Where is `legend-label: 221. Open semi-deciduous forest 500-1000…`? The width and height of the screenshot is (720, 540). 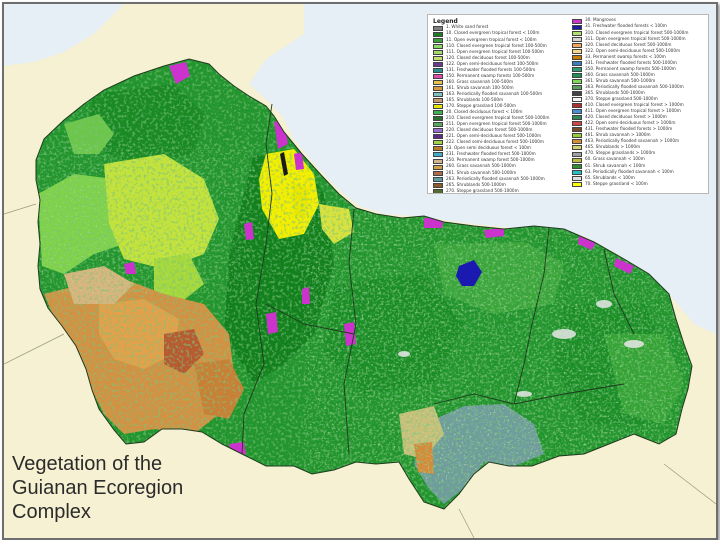
legend-label: 221. Open semi-deciduous forest 500-1000… is located at coordinates (494, 136).